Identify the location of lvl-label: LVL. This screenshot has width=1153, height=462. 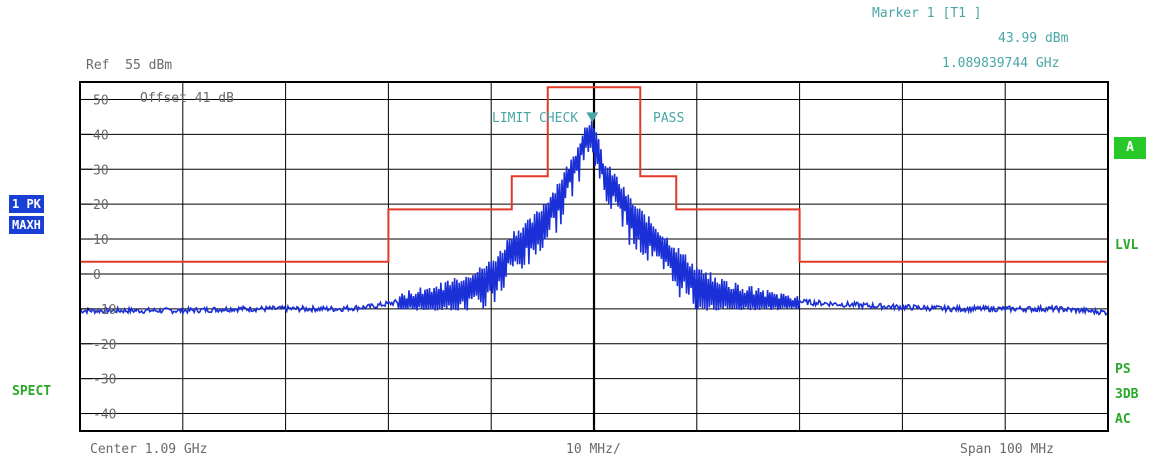
(1127, 245).